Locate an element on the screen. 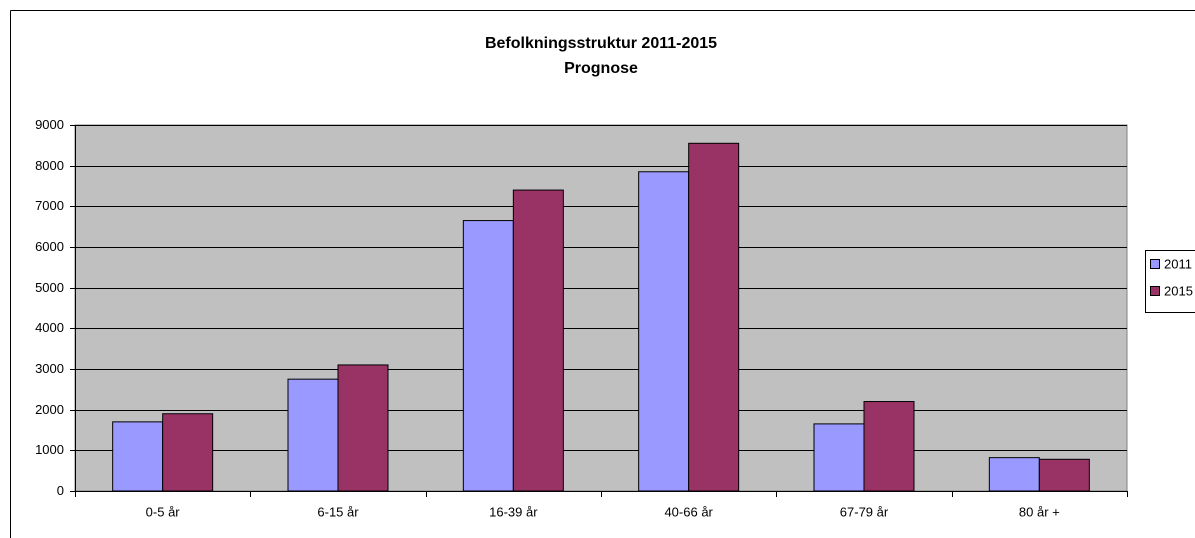 This screenshot has height=538, width=1195. x-tick-label: 40-66 år is located at coordinates (688, 511).